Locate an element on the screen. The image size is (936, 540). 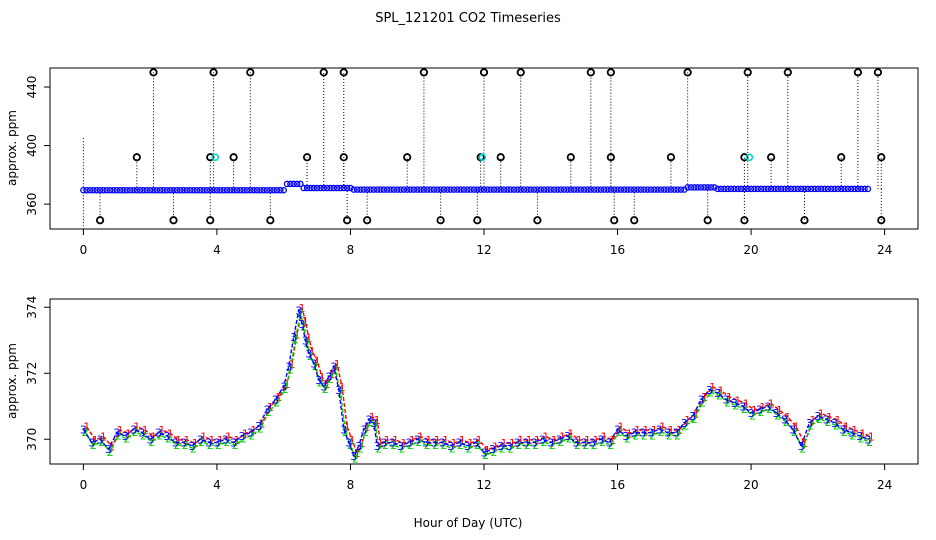
y-tick-label: 374 is located at coordinates (32, 307).